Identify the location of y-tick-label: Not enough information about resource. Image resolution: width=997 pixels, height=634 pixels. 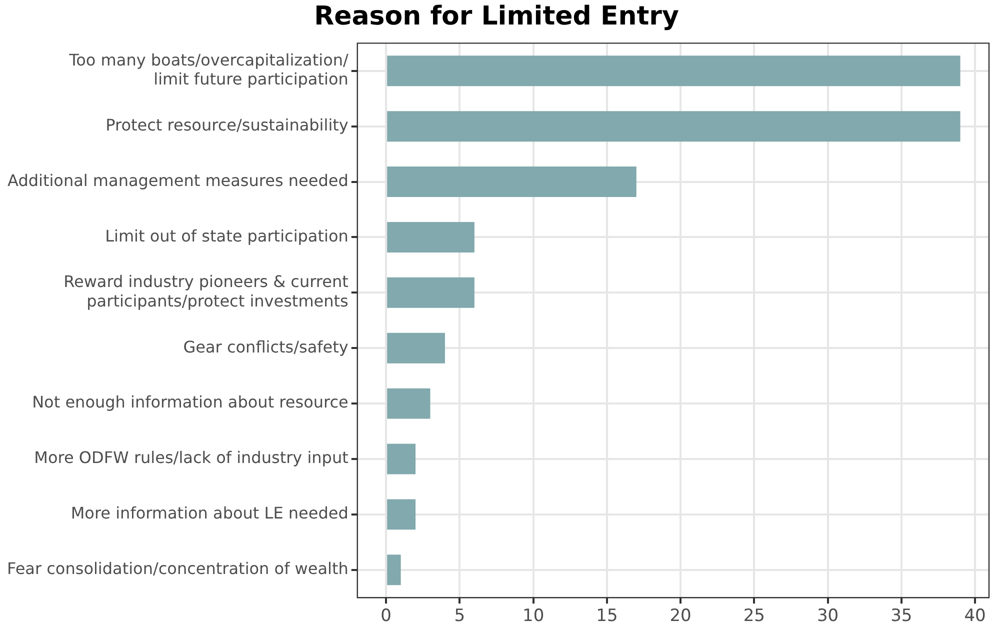
(190, 402).